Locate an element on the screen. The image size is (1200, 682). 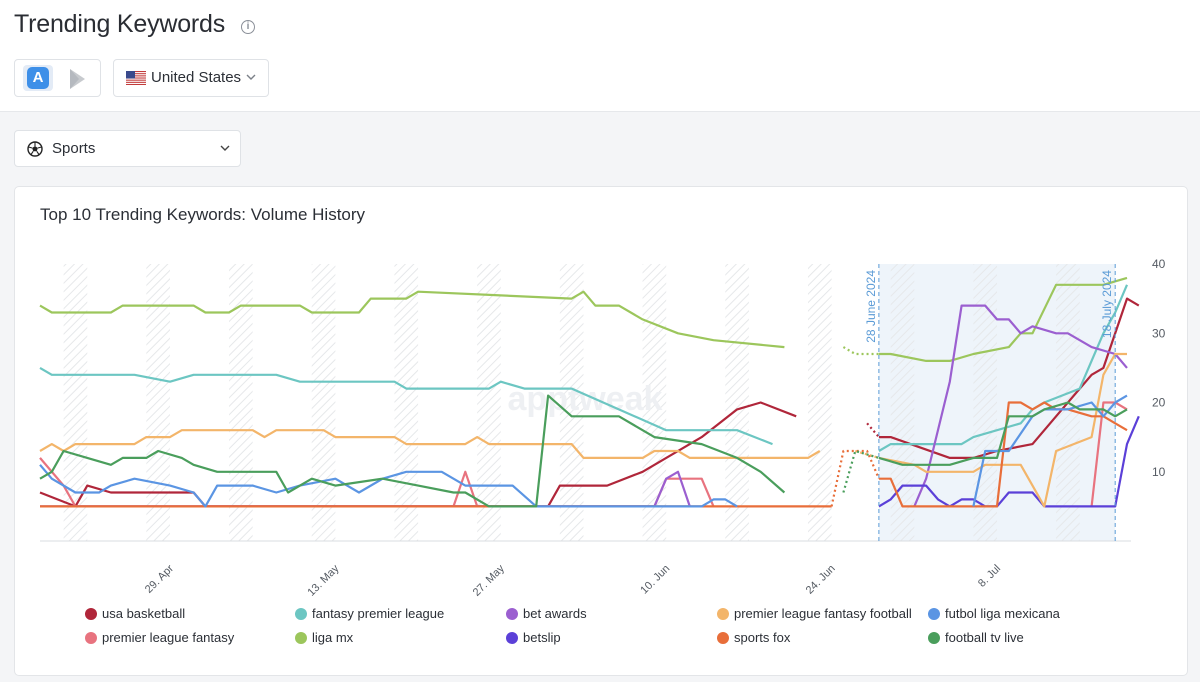
country-select: United States is located at coordinates (191, 78).